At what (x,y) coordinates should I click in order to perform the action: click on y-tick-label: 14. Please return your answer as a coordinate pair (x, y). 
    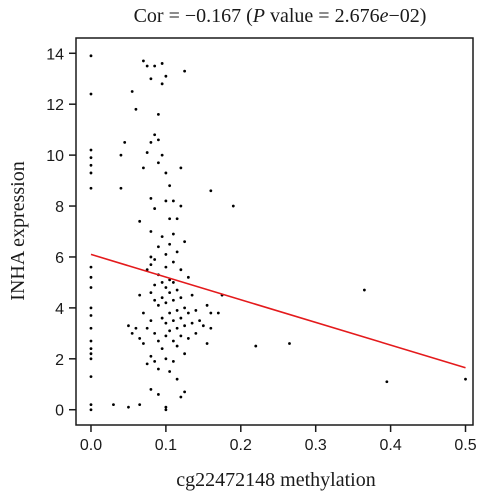
    Looking at the image, I should click on (55, 54).